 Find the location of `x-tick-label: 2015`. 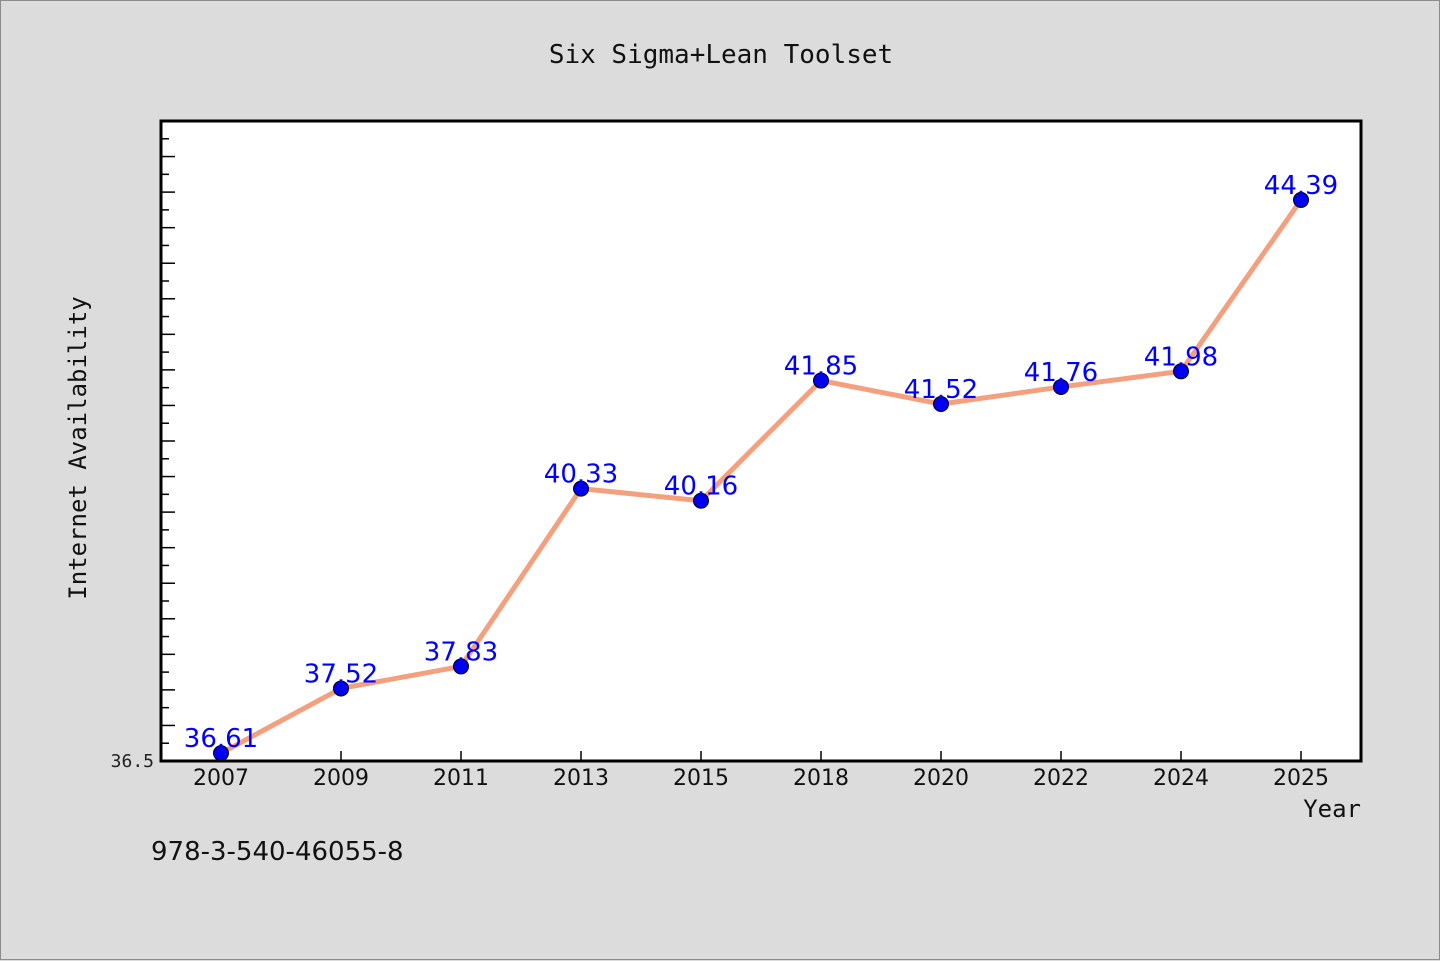

x-tick-label: 2015 is located at coordinates (701, 778).